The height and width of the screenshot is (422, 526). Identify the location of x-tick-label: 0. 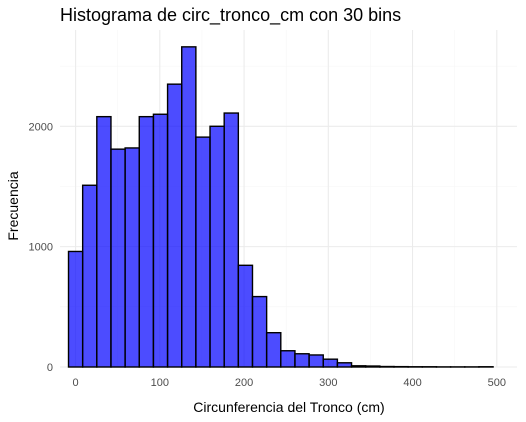
(76, 383).